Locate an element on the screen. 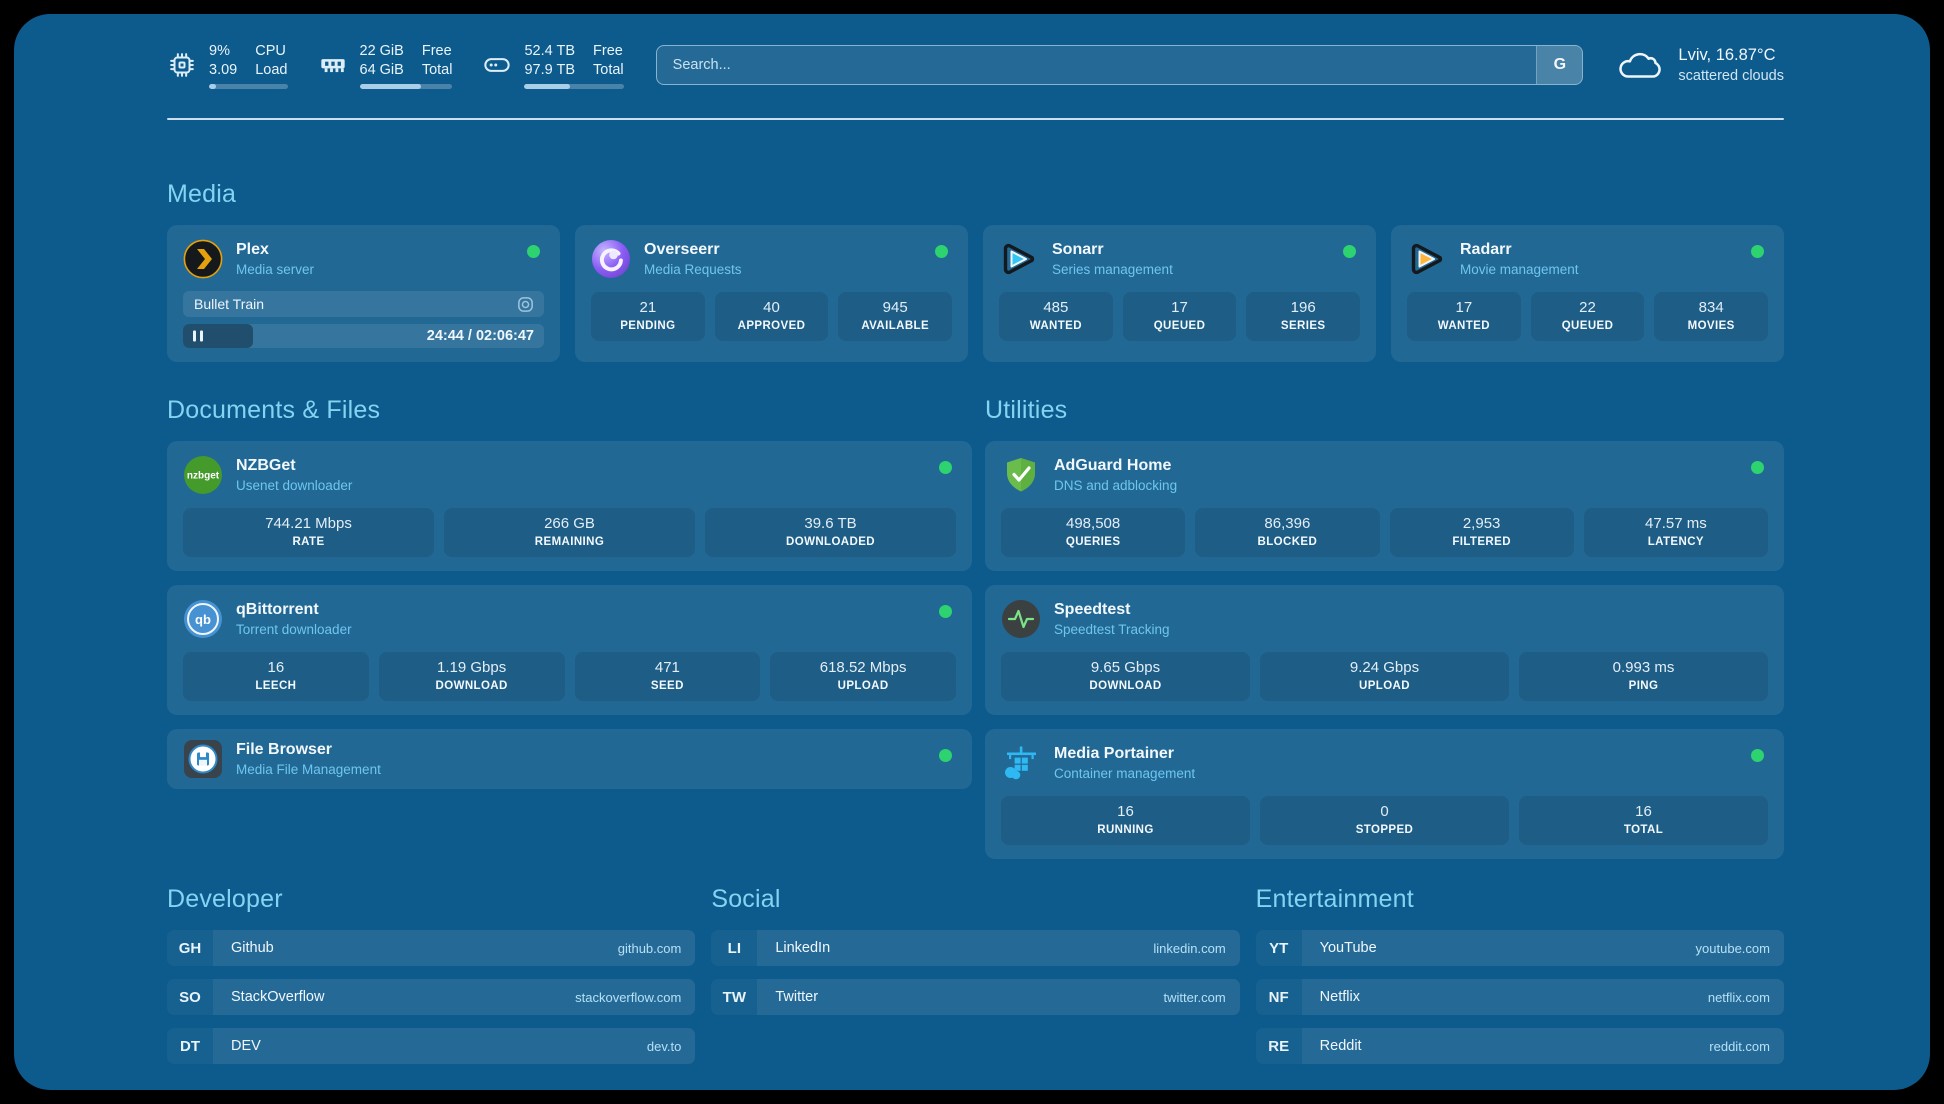 The height and width of the screenshot is (1104, 1944). stat-box: 17 QUEUED is located at coordinates (1179, 316).